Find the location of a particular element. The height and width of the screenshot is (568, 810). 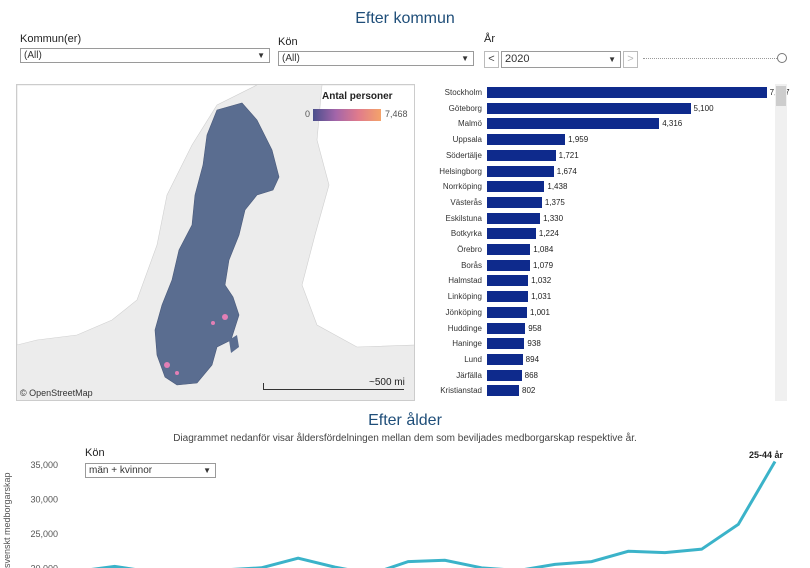

sweden-regions is located at coordinates (217, 244).